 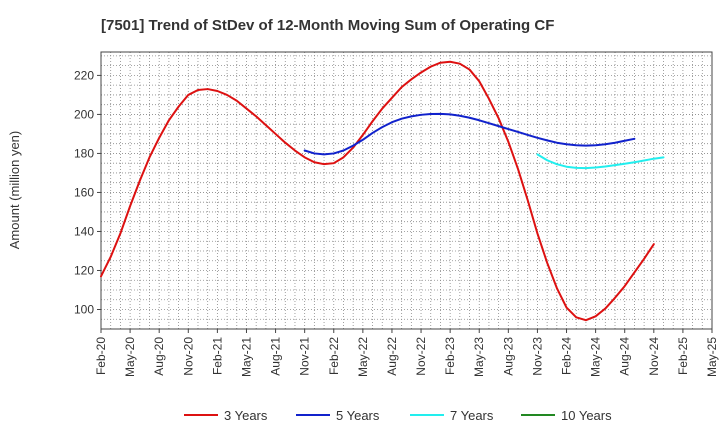 I want to click on x-tick-label: May-22, so click(x=363, y=357).